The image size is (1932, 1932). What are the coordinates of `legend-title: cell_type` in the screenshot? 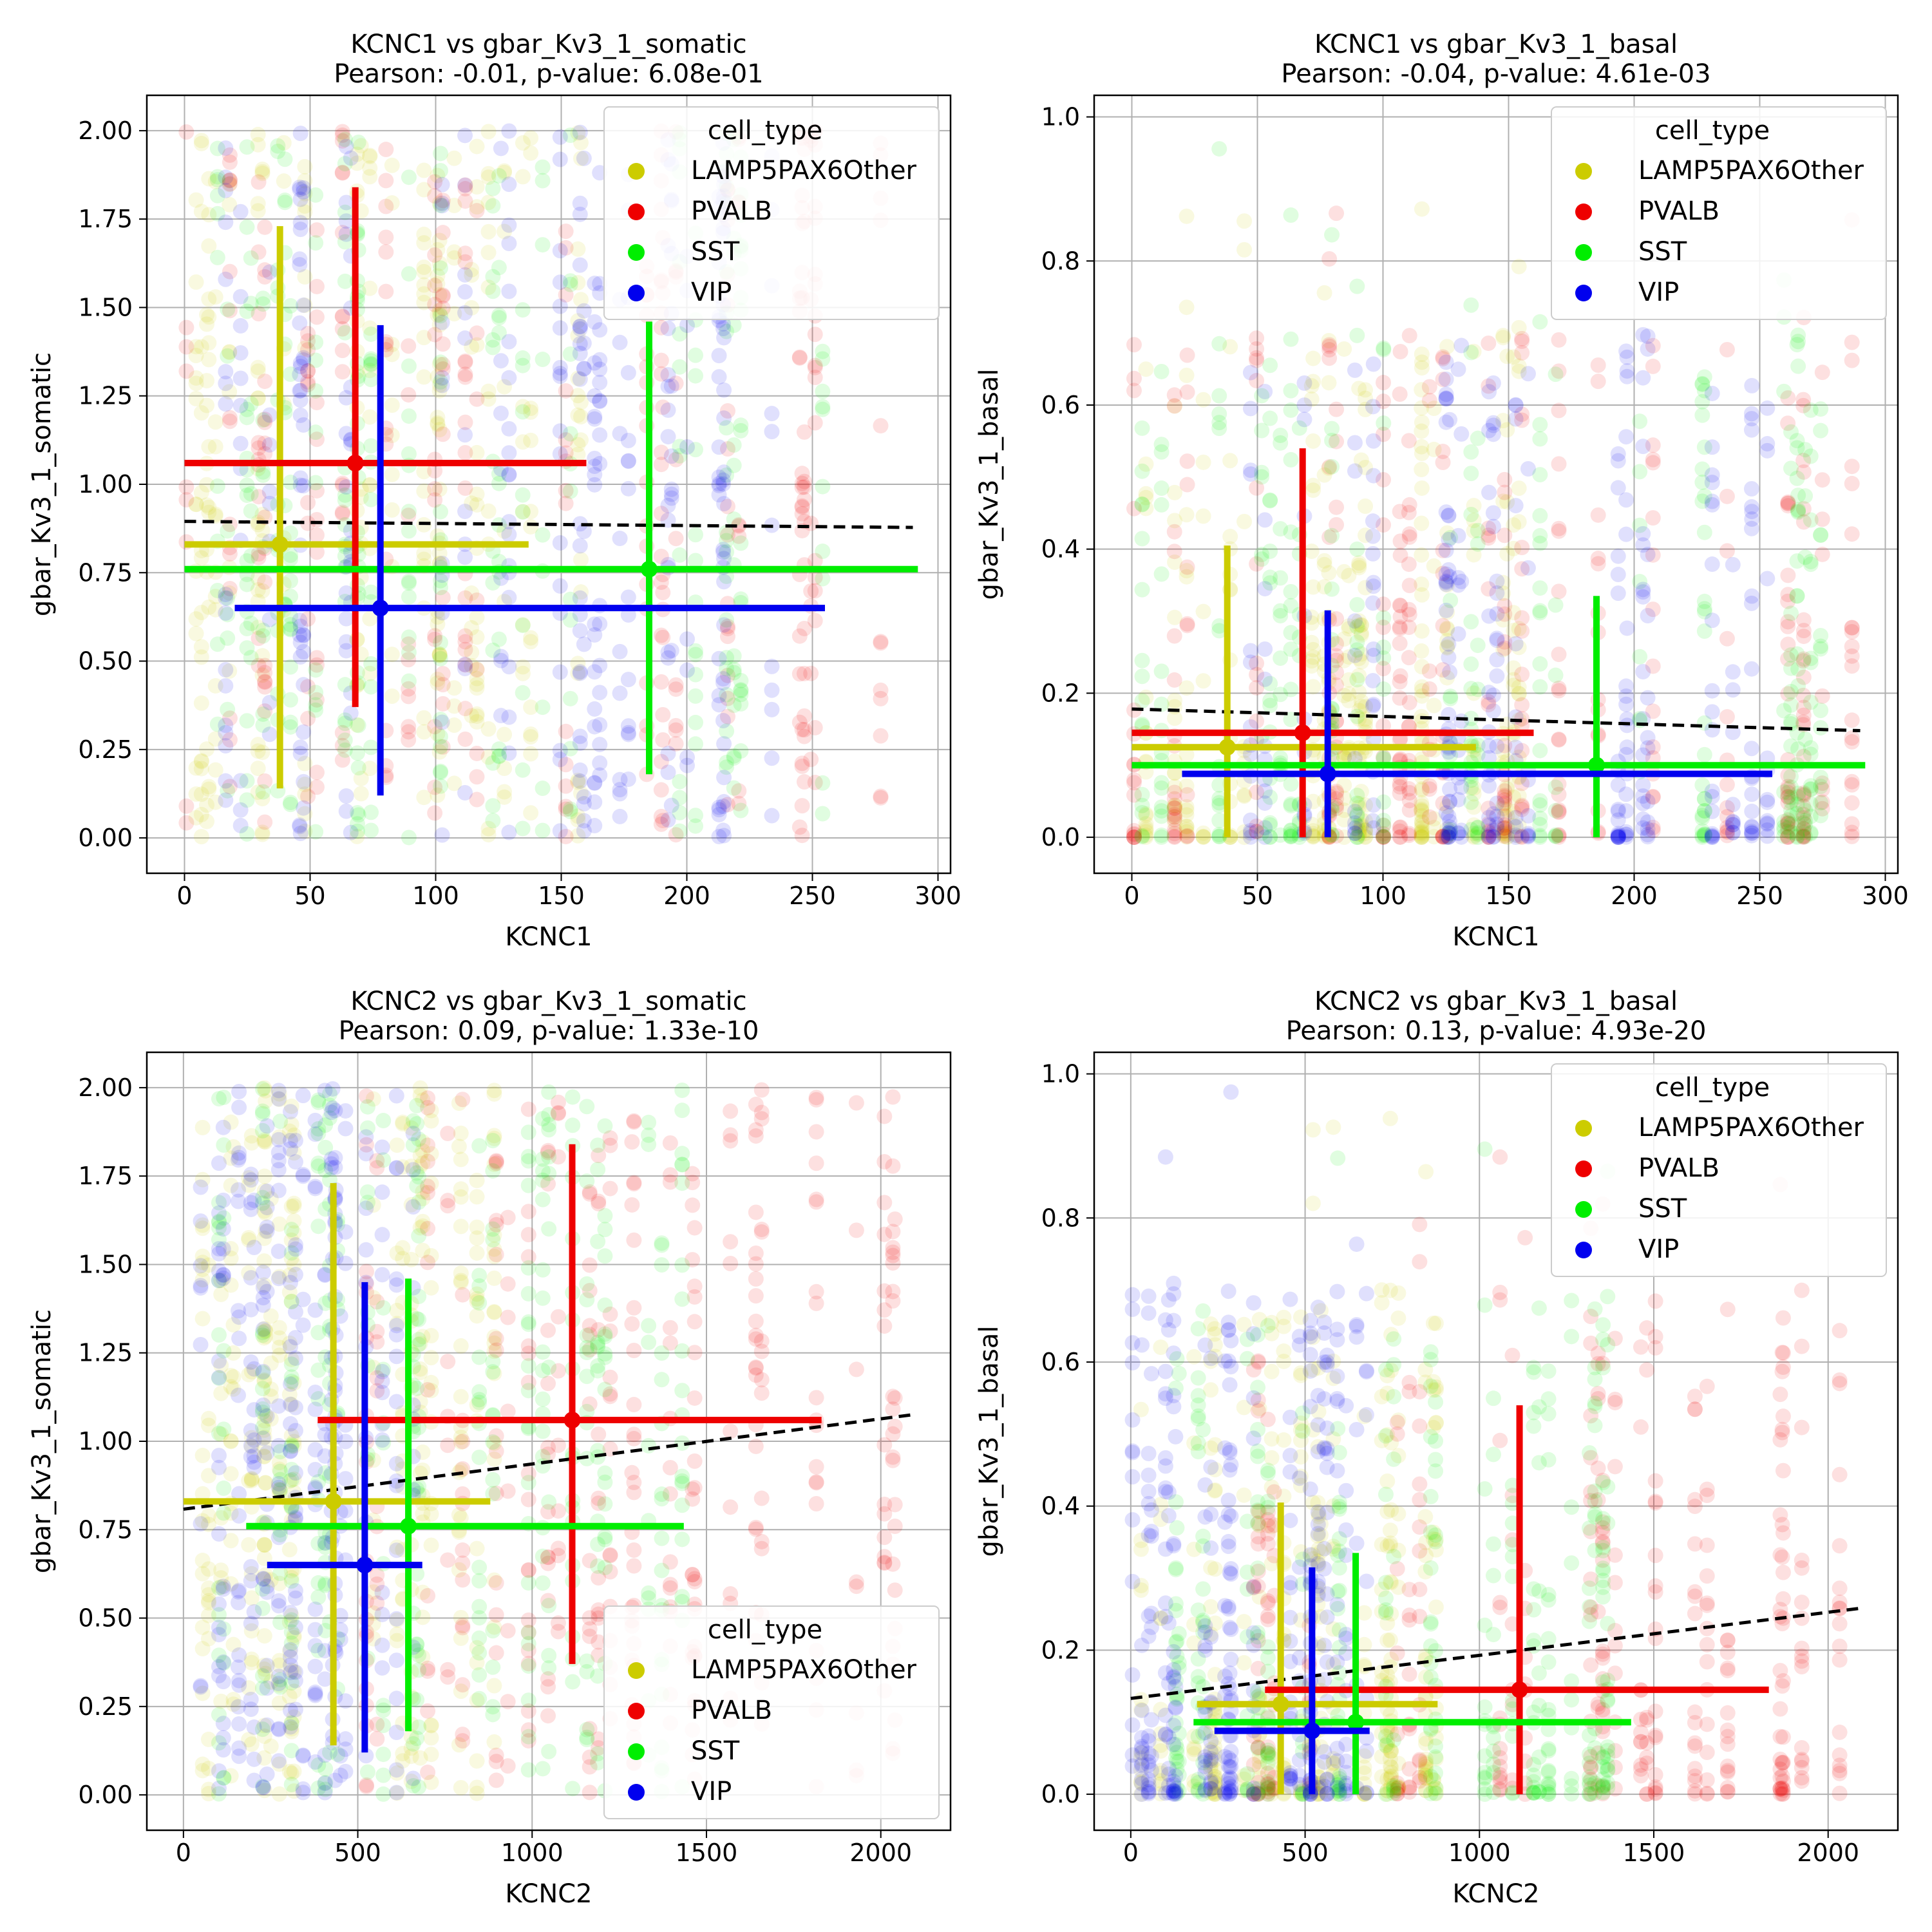 It's located at (1713, 131).